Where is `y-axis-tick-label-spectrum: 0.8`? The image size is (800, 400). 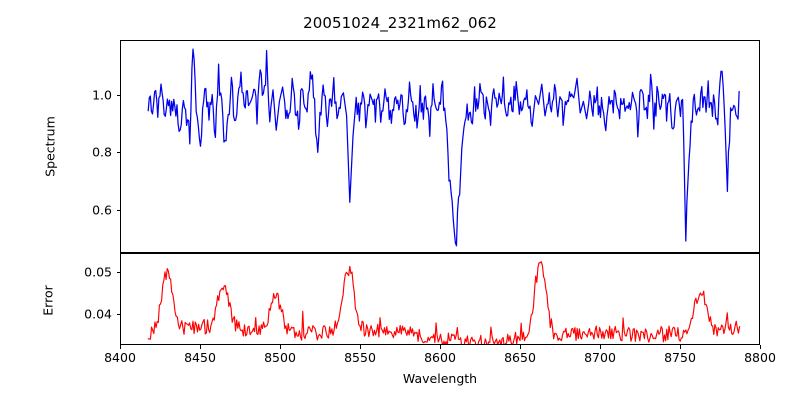
y-axis-tick-label-spectrum: 0.8 is located at coordinates (102, 152).